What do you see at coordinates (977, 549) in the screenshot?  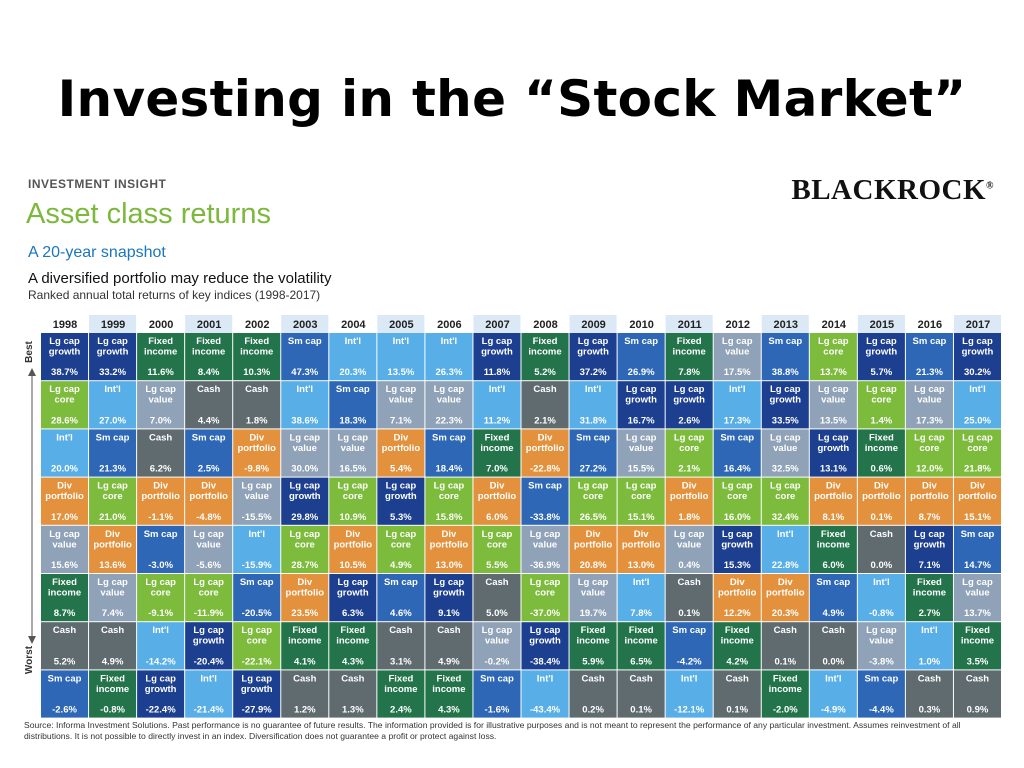 I see `grid-cell: Sm cap 14.7%` at bounding box center [977, 549].